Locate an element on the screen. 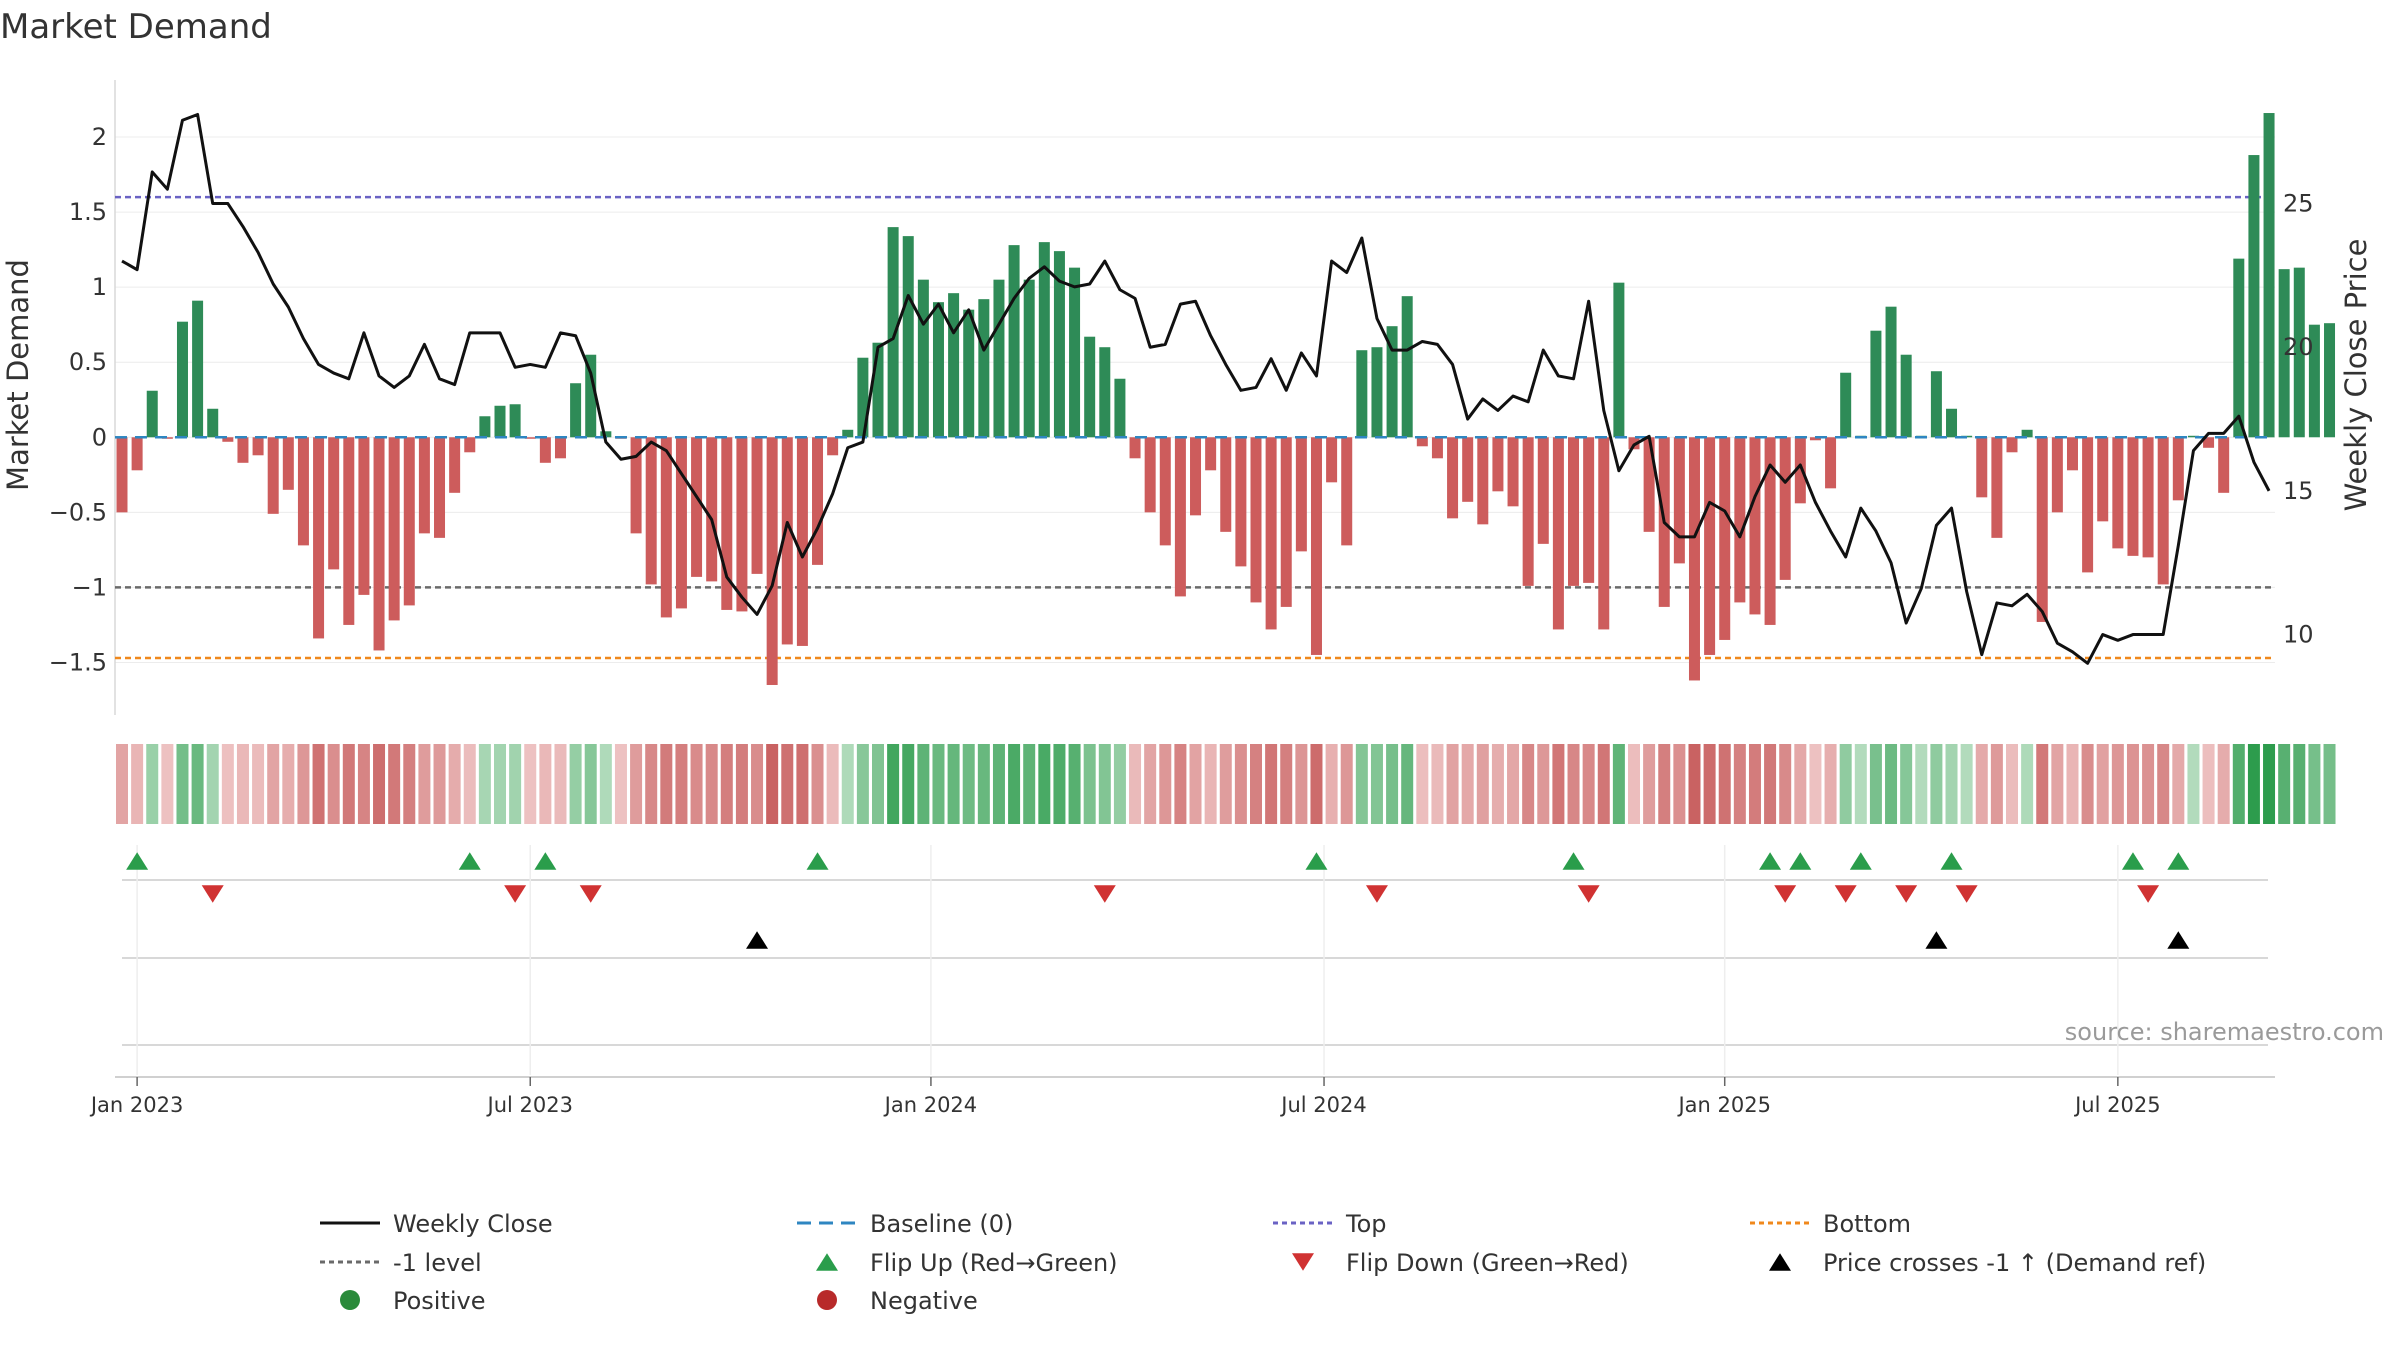  y-tick-label: 2 is located at coordinates (99, 137).